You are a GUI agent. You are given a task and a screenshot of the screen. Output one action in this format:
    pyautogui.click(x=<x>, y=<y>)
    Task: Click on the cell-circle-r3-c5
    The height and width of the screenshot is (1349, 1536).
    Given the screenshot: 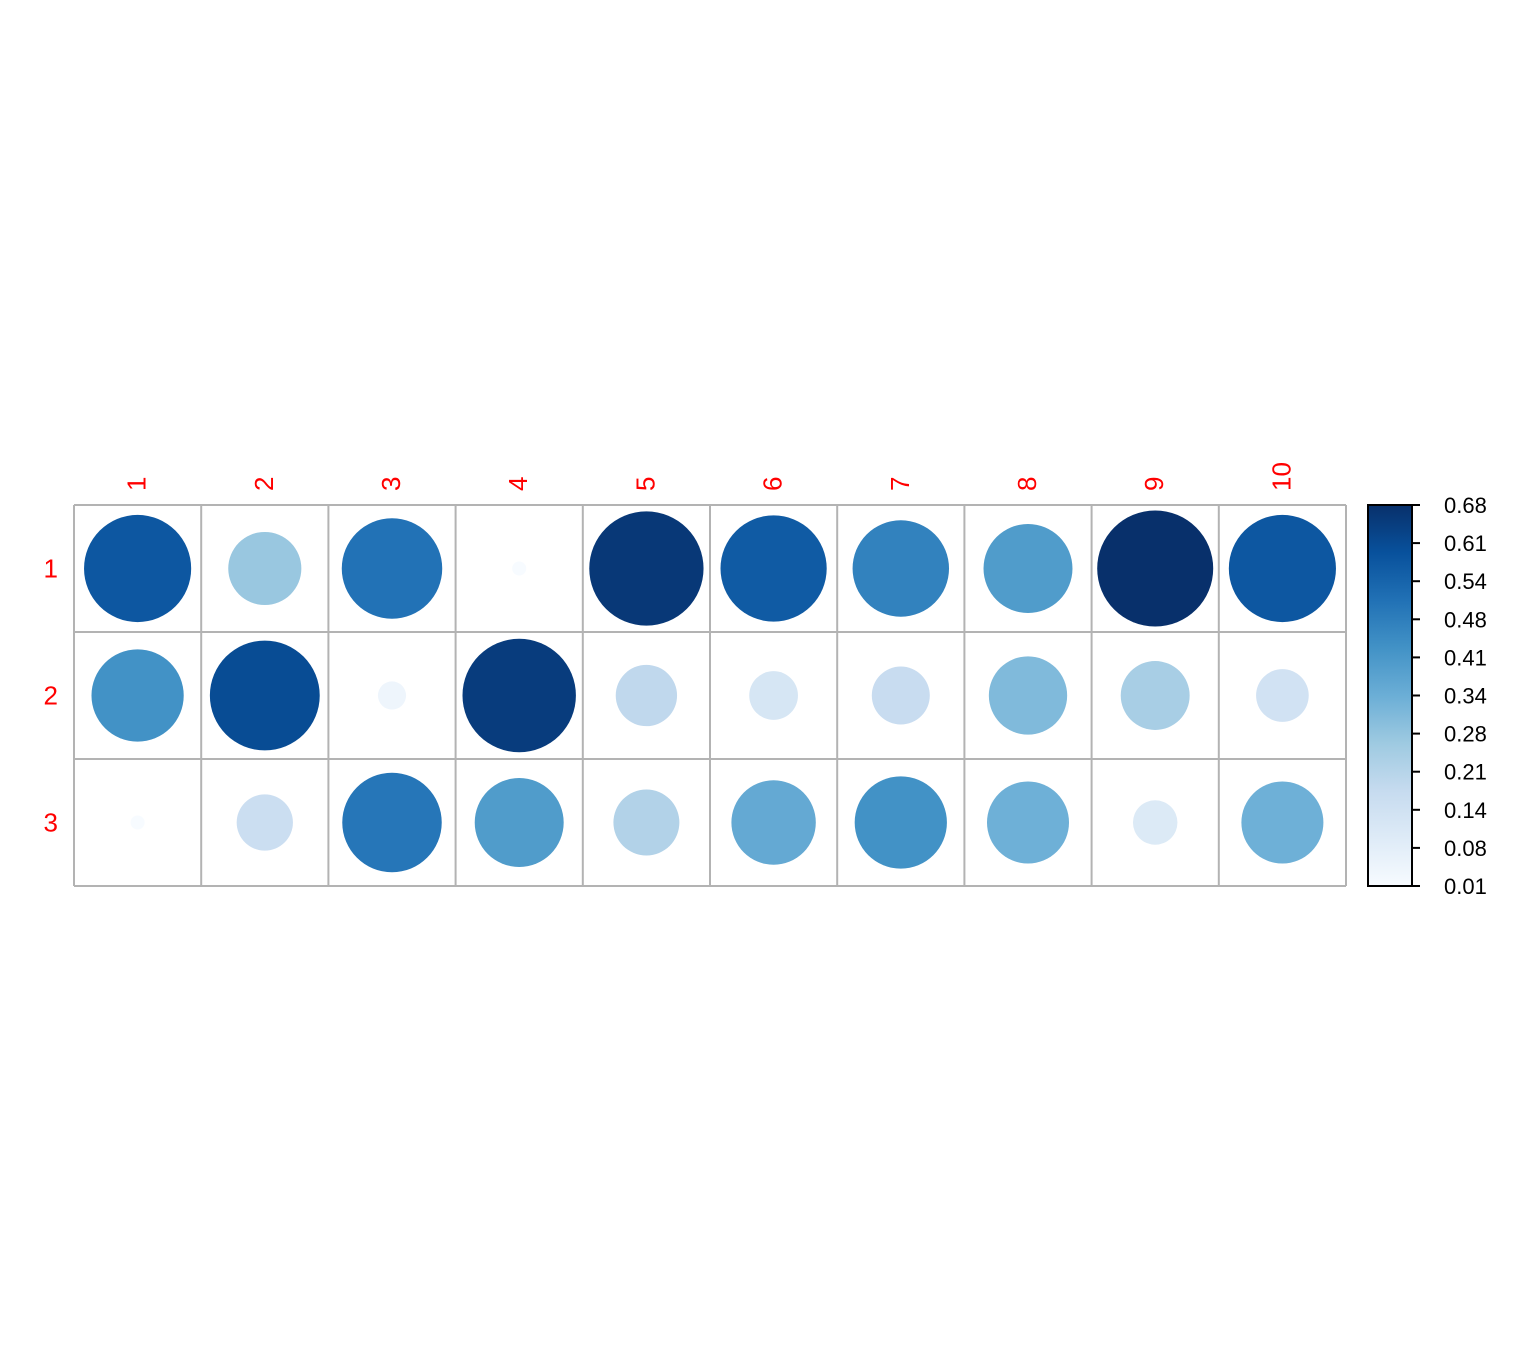 What is the action you would take?
    pyautogui.click(x=646, y=822)
    